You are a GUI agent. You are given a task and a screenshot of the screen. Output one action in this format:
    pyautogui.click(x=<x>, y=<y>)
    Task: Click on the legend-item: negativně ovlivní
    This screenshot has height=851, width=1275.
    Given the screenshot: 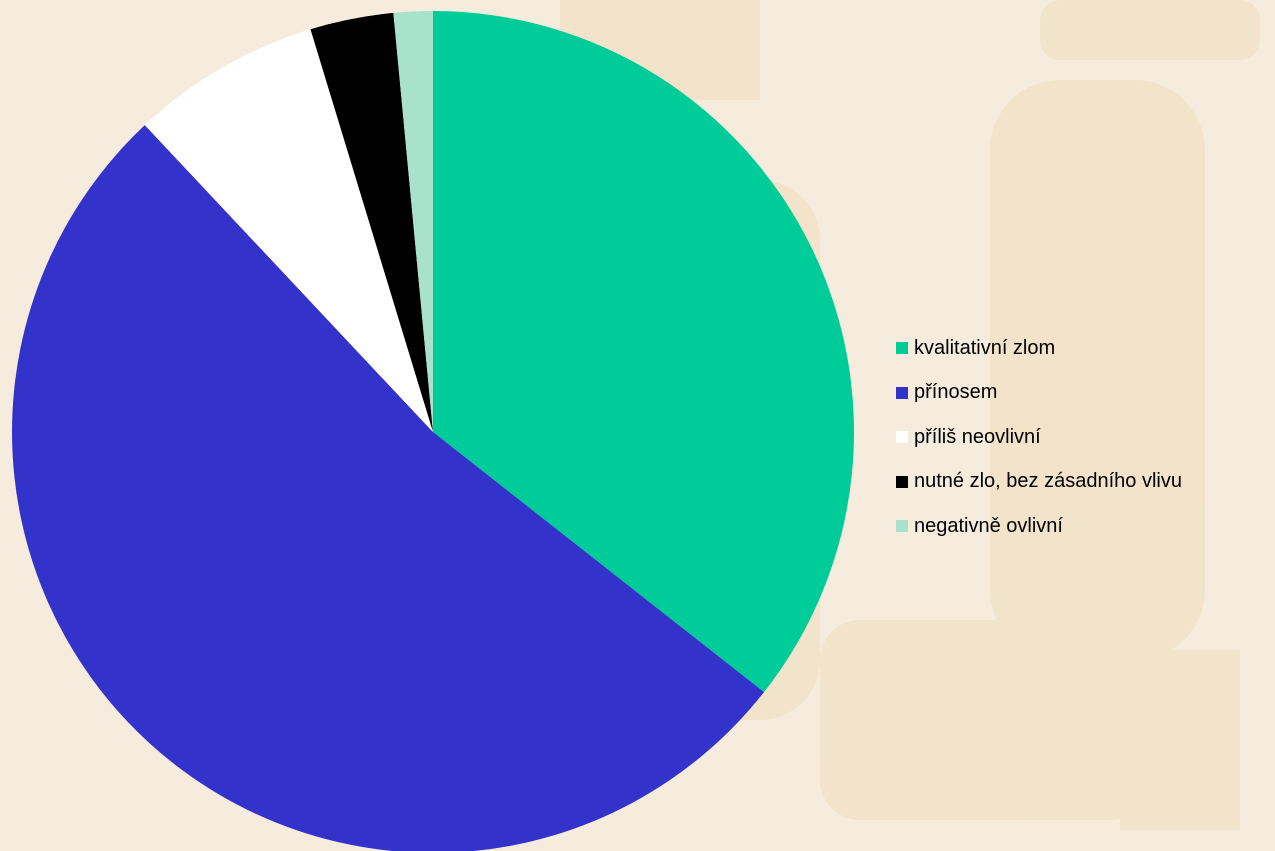 What is the action you would take?
    pyautogui.click(x=1039, y=526)
    